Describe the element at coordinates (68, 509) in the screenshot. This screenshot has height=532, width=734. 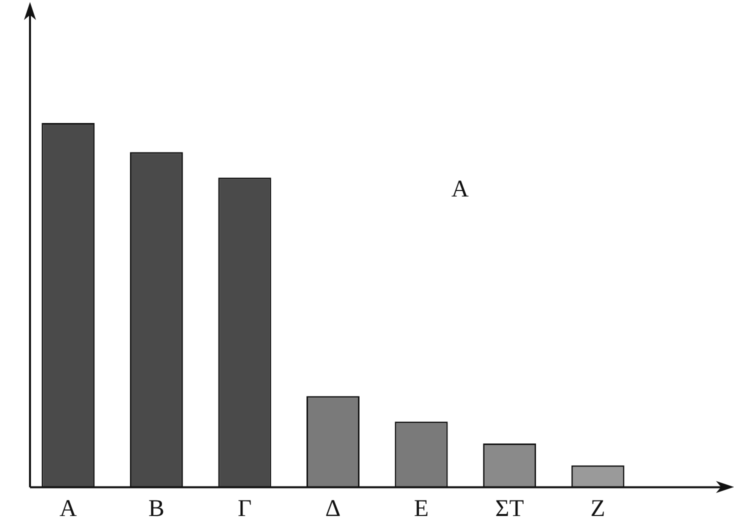
I see `x-tick-label: A` at that location.